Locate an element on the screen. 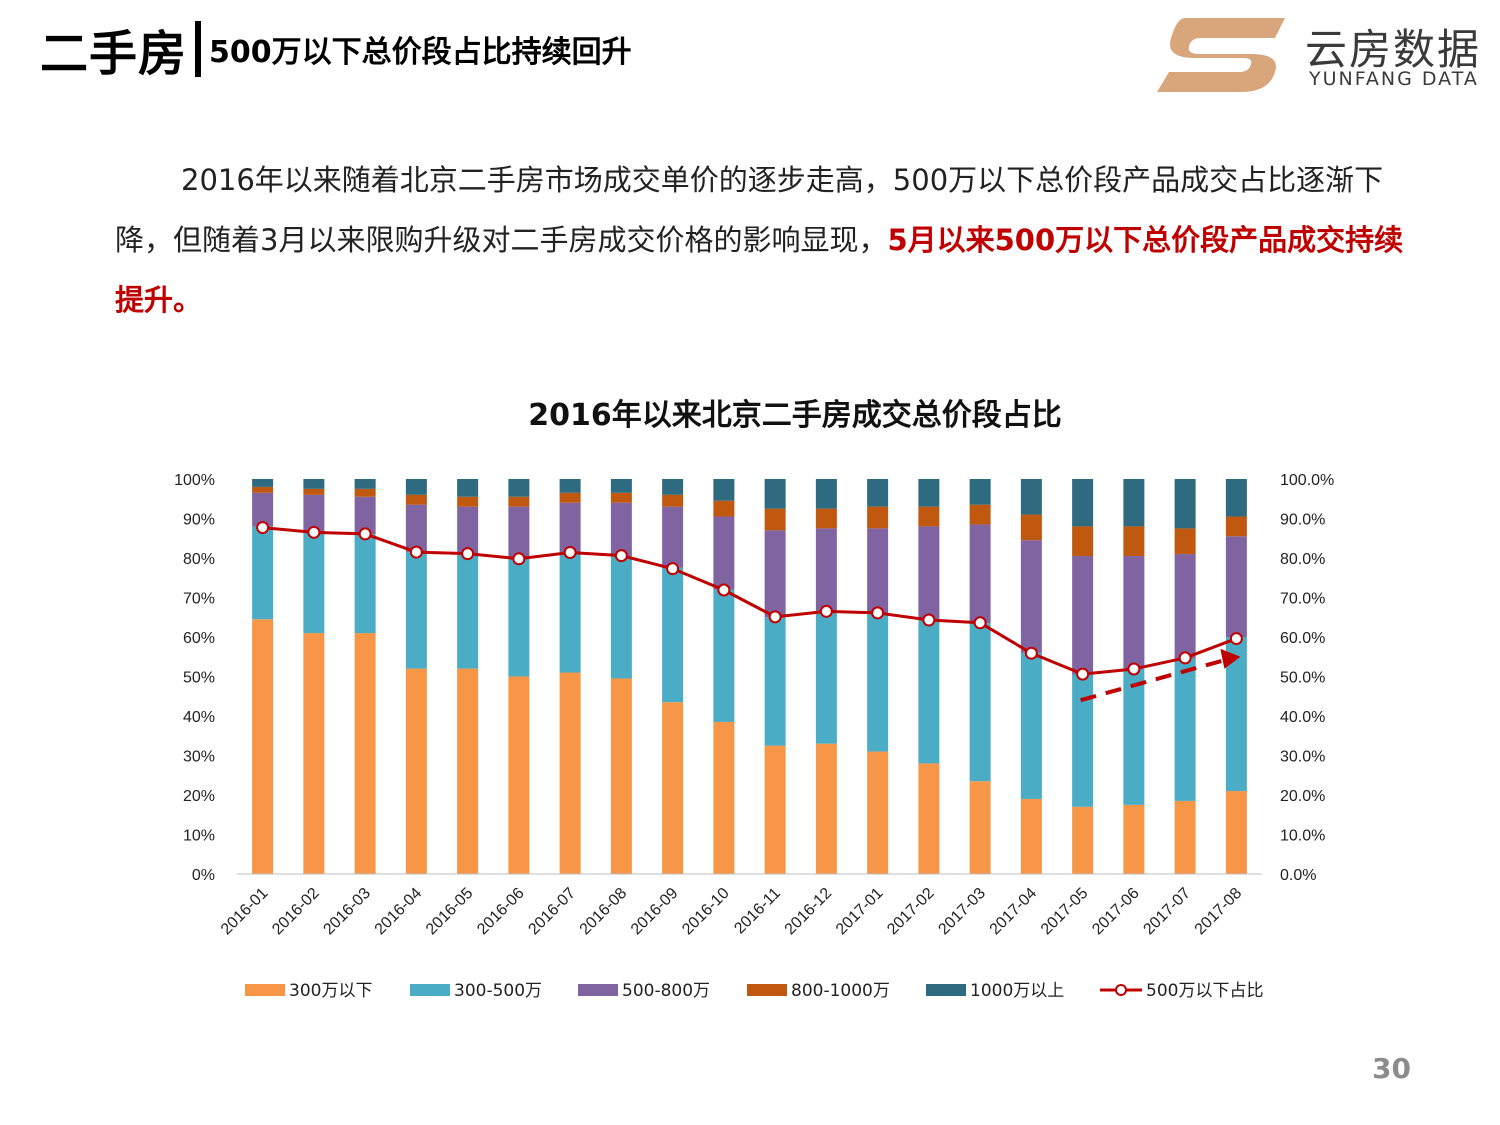  x-tick-label: 2017-06 is located at coordinates (1116, 912).